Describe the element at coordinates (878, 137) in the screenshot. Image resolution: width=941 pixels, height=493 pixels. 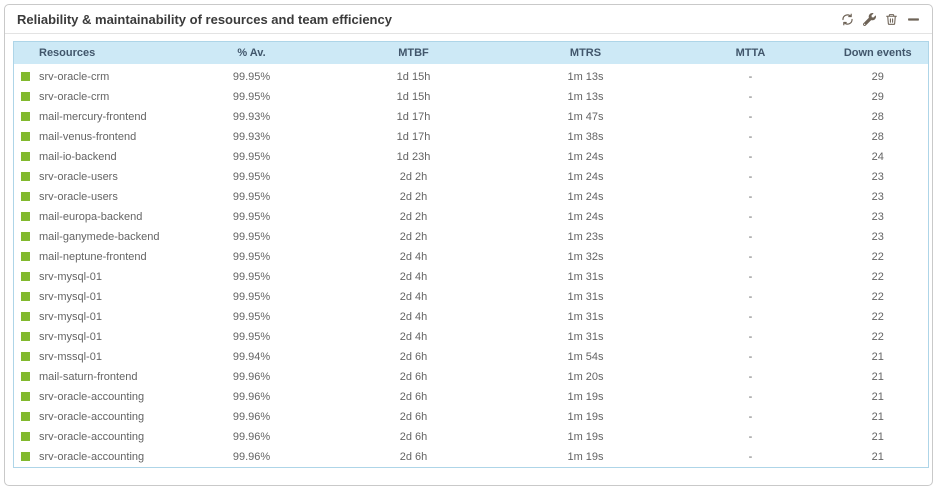
I see `down-events-cell: 28` at that location.